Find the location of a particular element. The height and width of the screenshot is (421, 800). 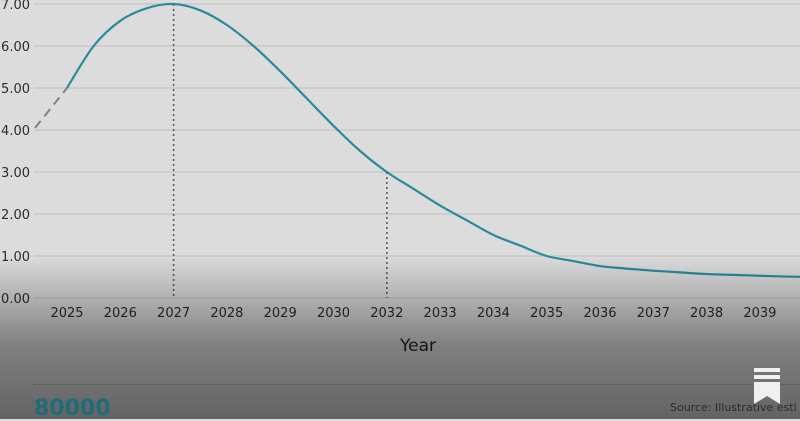

y-tick-label: 5.00 is located at coordinates (15, 89).